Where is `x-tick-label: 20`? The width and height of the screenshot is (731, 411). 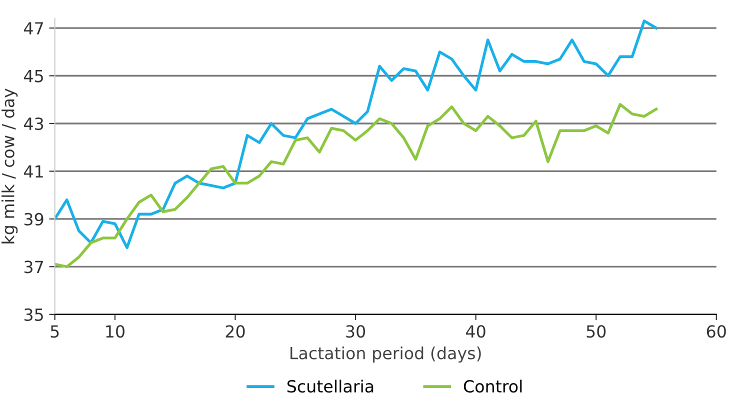
x-tick-label: 20 is located at coordinates (235, 331).